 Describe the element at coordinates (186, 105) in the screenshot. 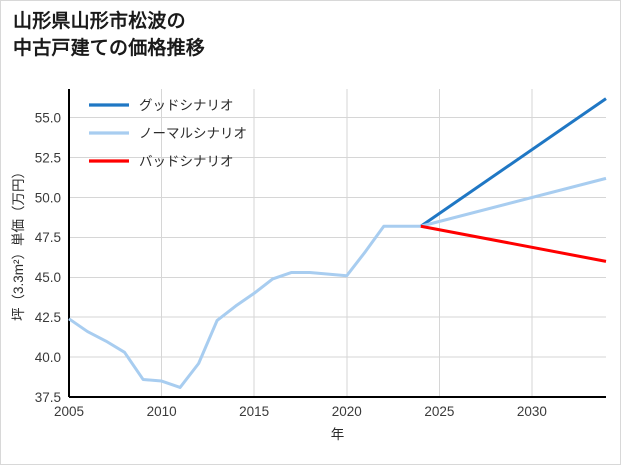

I see `legend-label: グッドシナリオ` at that location.